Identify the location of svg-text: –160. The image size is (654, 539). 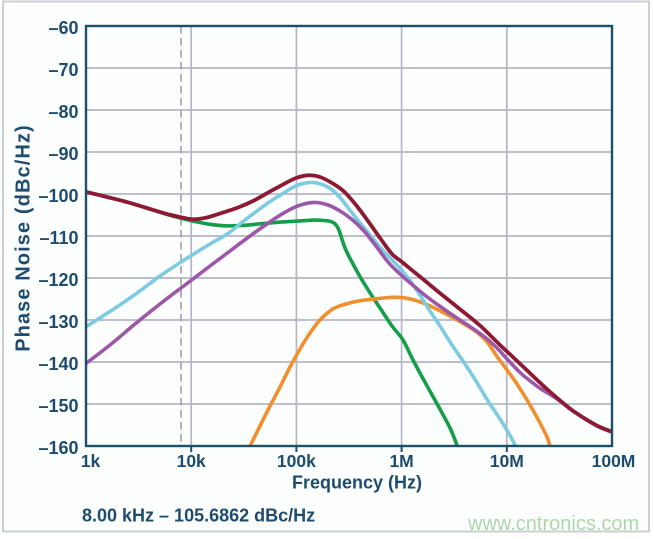
(58, 448).